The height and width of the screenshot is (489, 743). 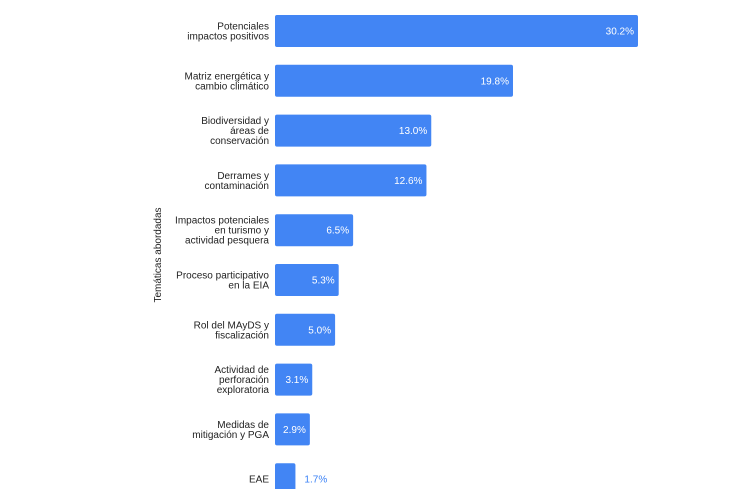 I want to click on data-label: 1.7%, so click(x=315, y=480).